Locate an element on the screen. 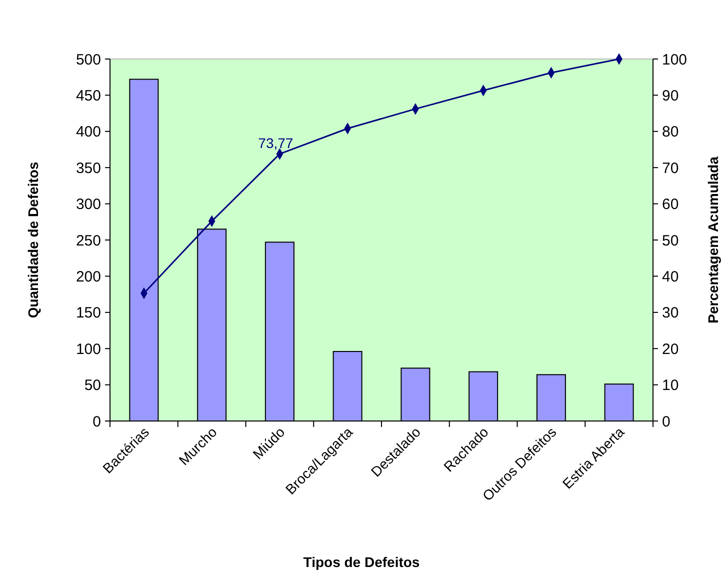 This screenshot has height=579, width=728. y2-tick-label: 50 is located at coordinates (670, 241).